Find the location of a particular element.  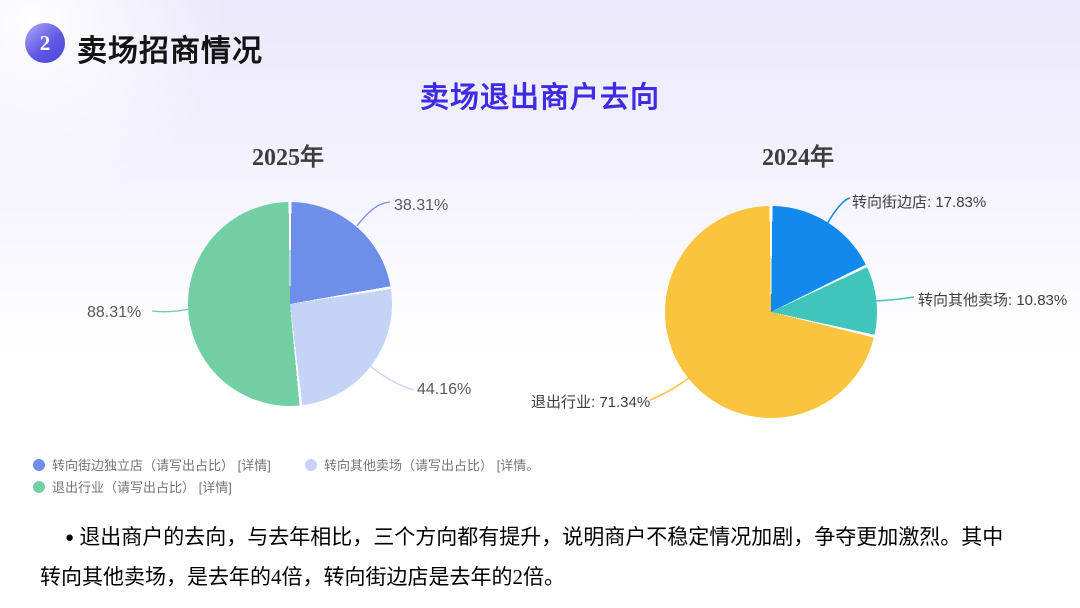

pie-label-2024-slice3: 退出行业: 71.34% is located at coordinates (591, 402).